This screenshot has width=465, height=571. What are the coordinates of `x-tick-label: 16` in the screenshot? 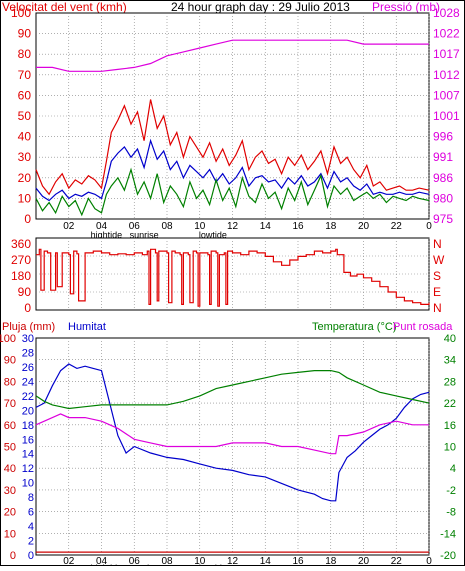 It's located at (298, 226).